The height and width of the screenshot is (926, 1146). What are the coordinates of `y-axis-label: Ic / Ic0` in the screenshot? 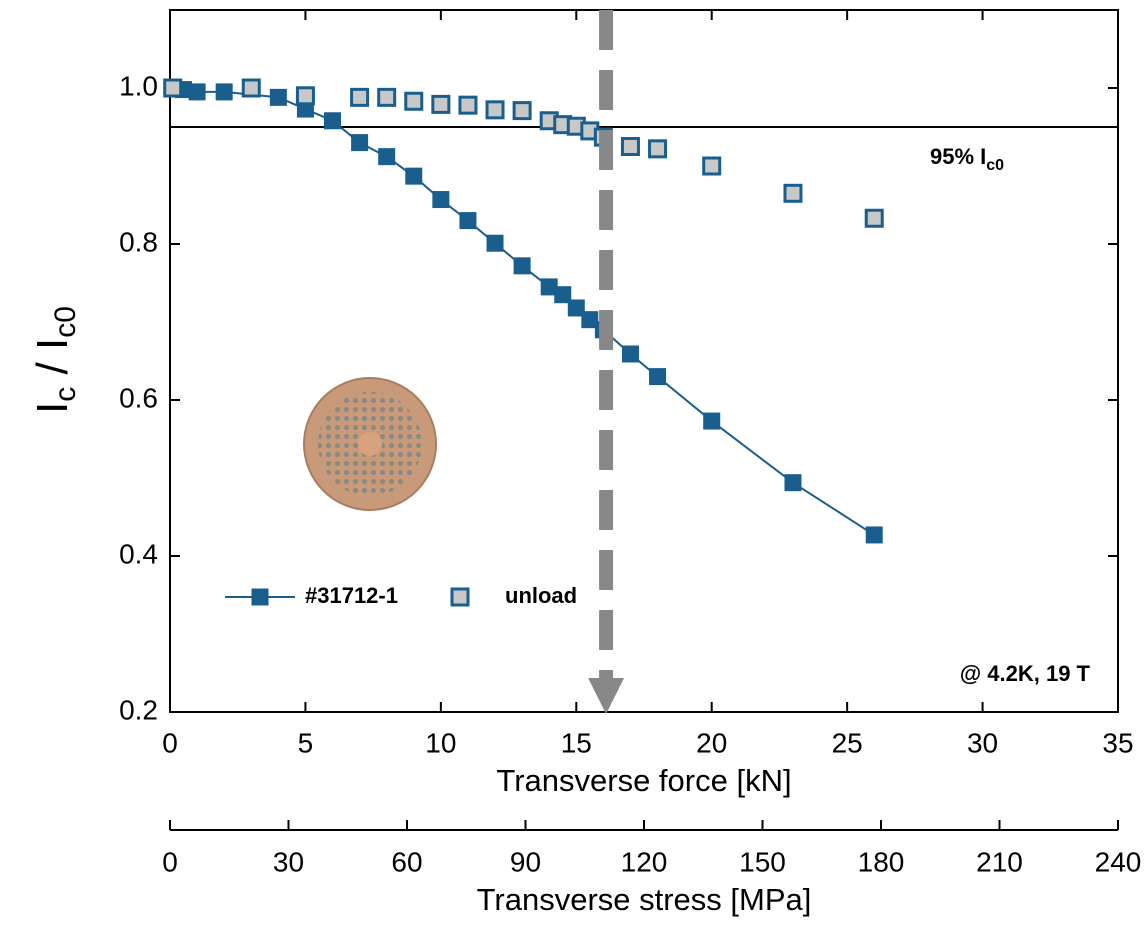 It's located at (55, 360).